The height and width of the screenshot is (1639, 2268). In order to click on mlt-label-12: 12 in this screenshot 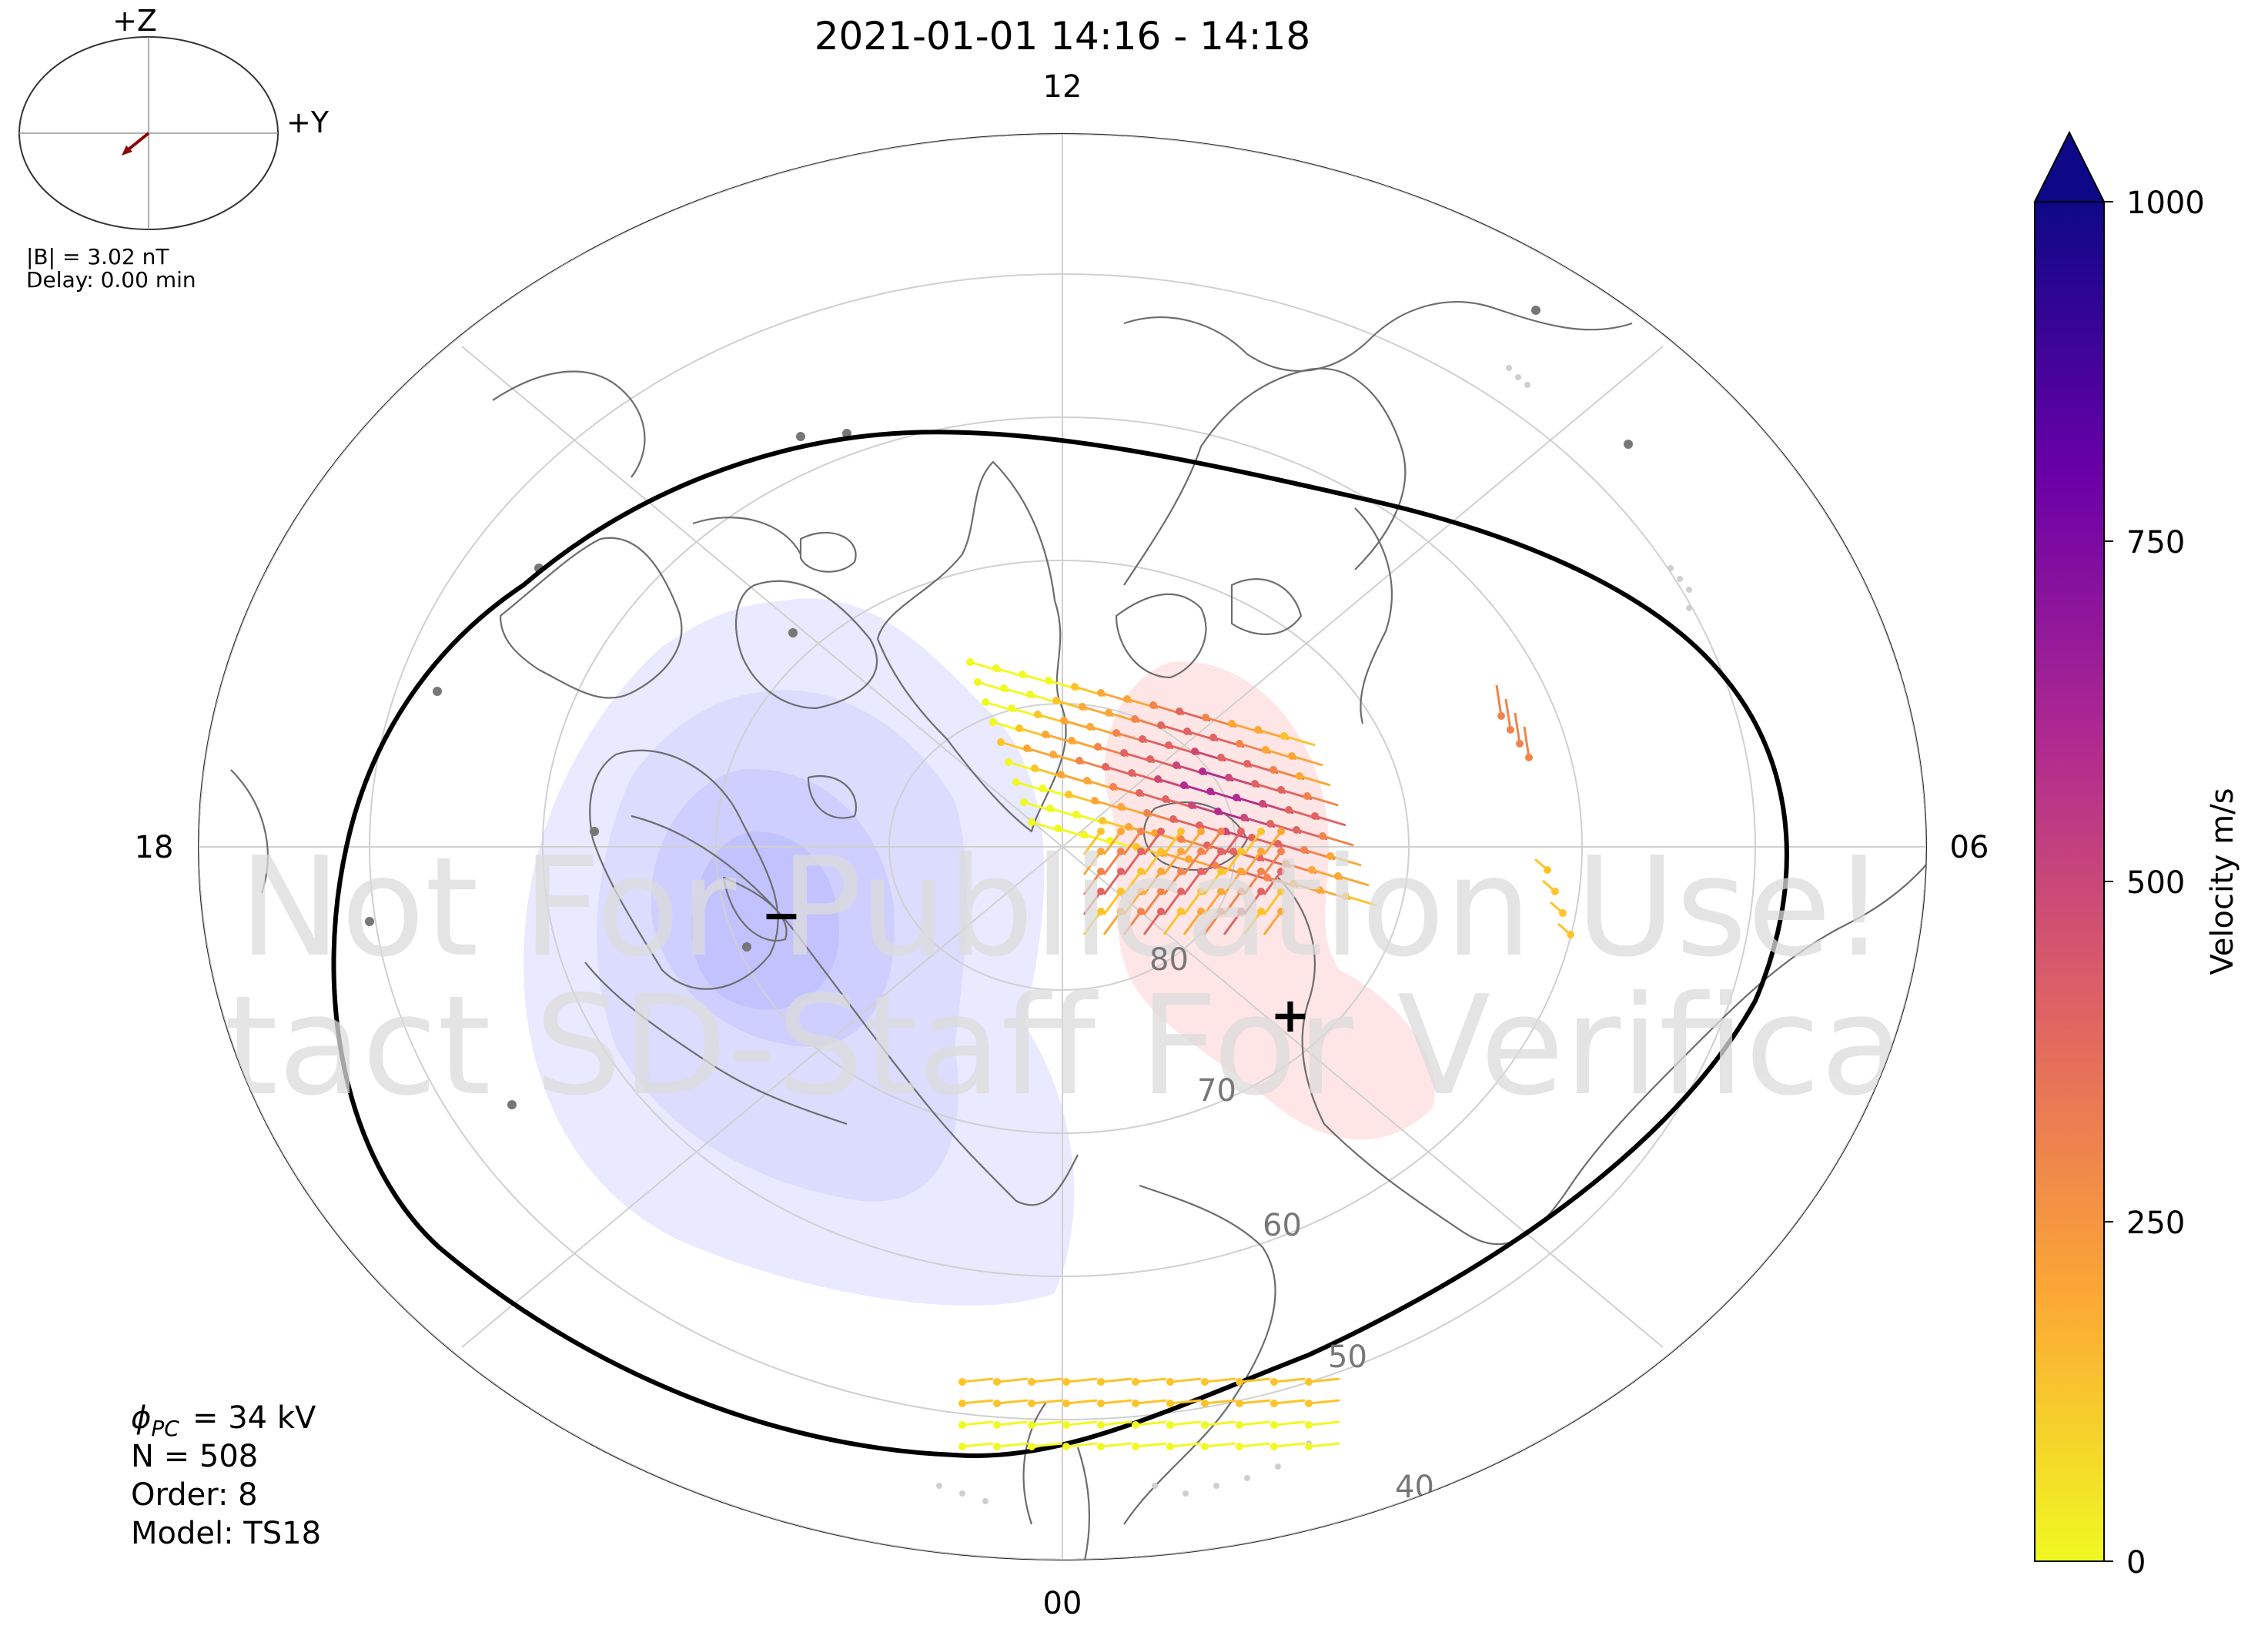, I will do `click(1062, 87)`.